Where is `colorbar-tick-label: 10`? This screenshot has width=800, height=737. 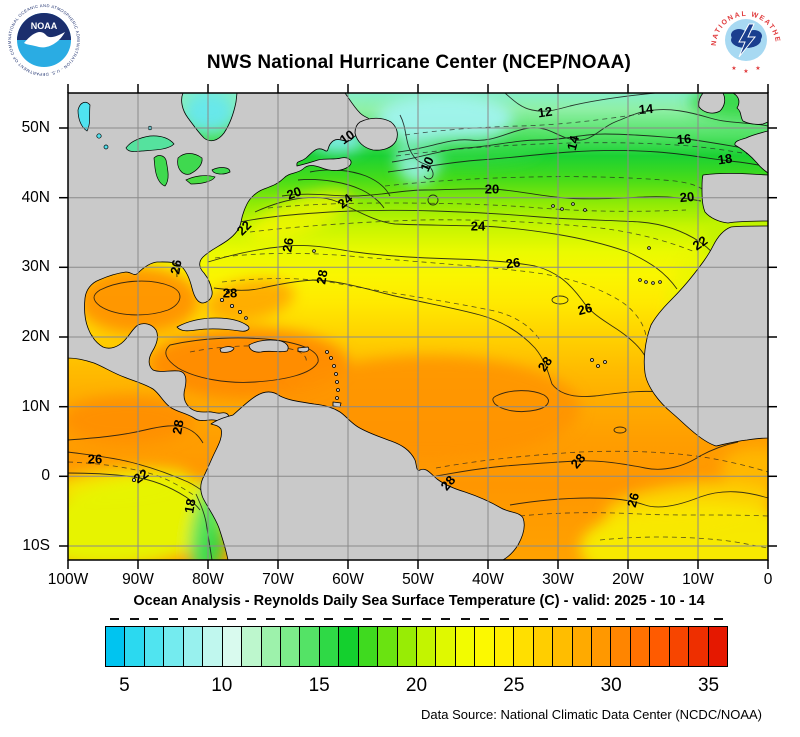 colorbar-tick-label: 10 is located at coordinates (222, 685).